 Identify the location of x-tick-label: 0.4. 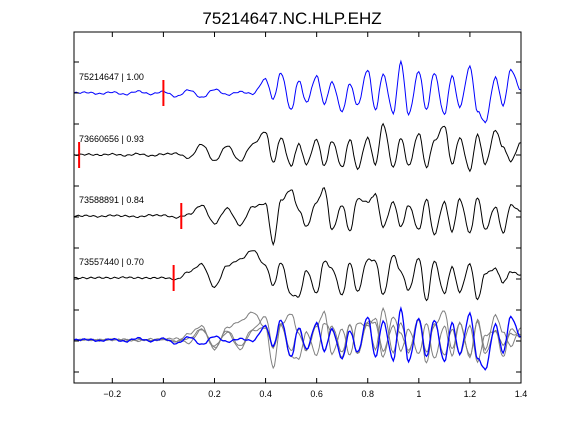
(265, 394).